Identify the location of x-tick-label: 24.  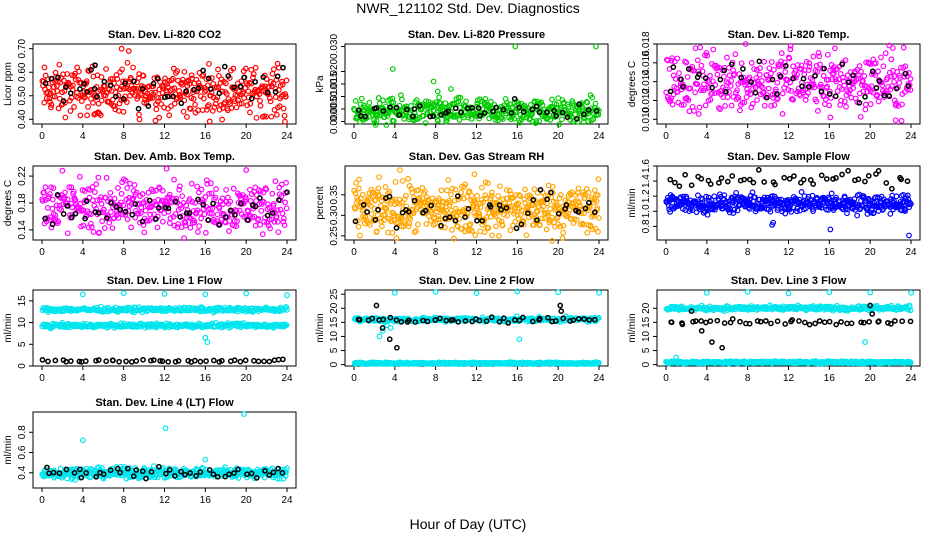
(599, 378).